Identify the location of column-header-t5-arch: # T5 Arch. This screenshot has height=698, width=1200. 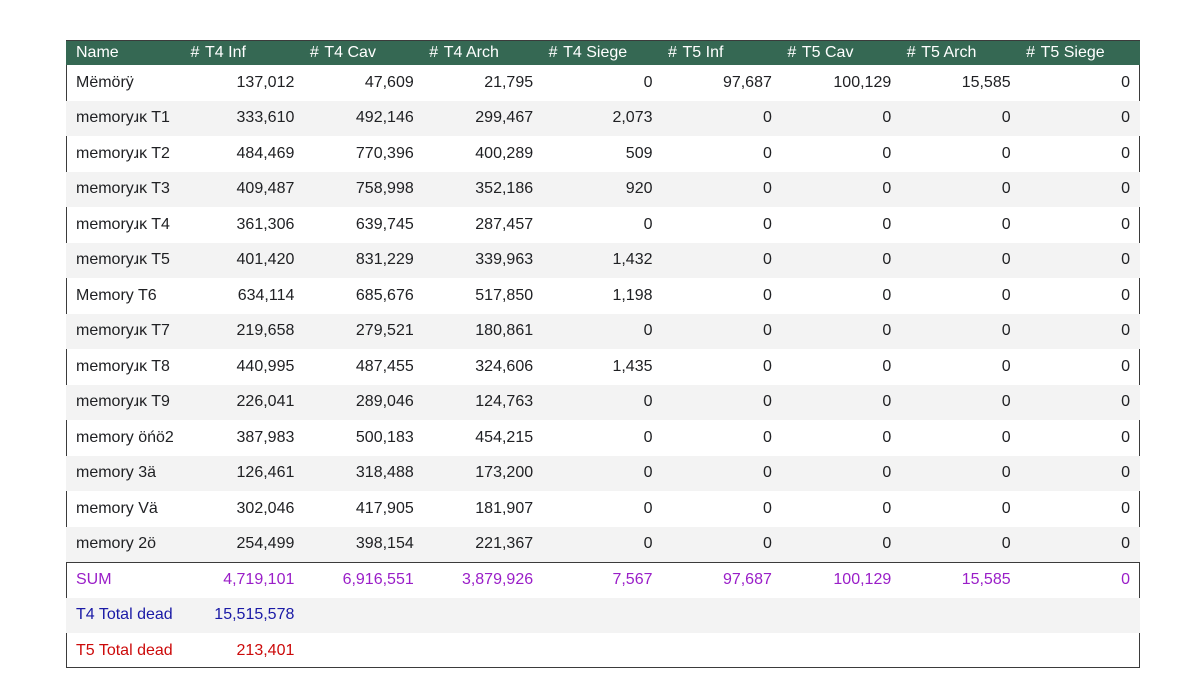
(960, 53).